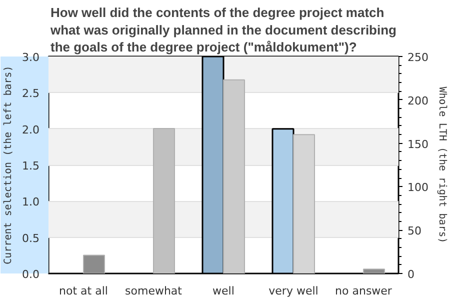 The width and height of the screenshot is (450, 300). I want to click on y2-tick-label: 0, so click(411, 274).